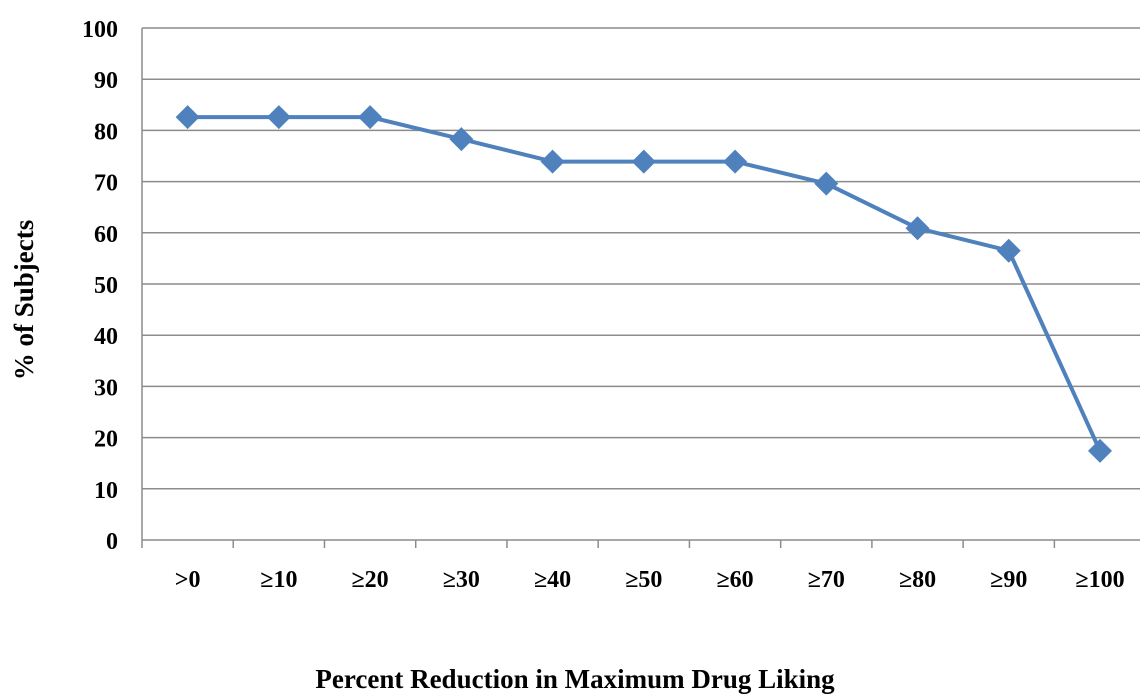 The width and height of the screenshot is (1140, 696). I want to click on y-tick-label: 70, so click(106, 184).